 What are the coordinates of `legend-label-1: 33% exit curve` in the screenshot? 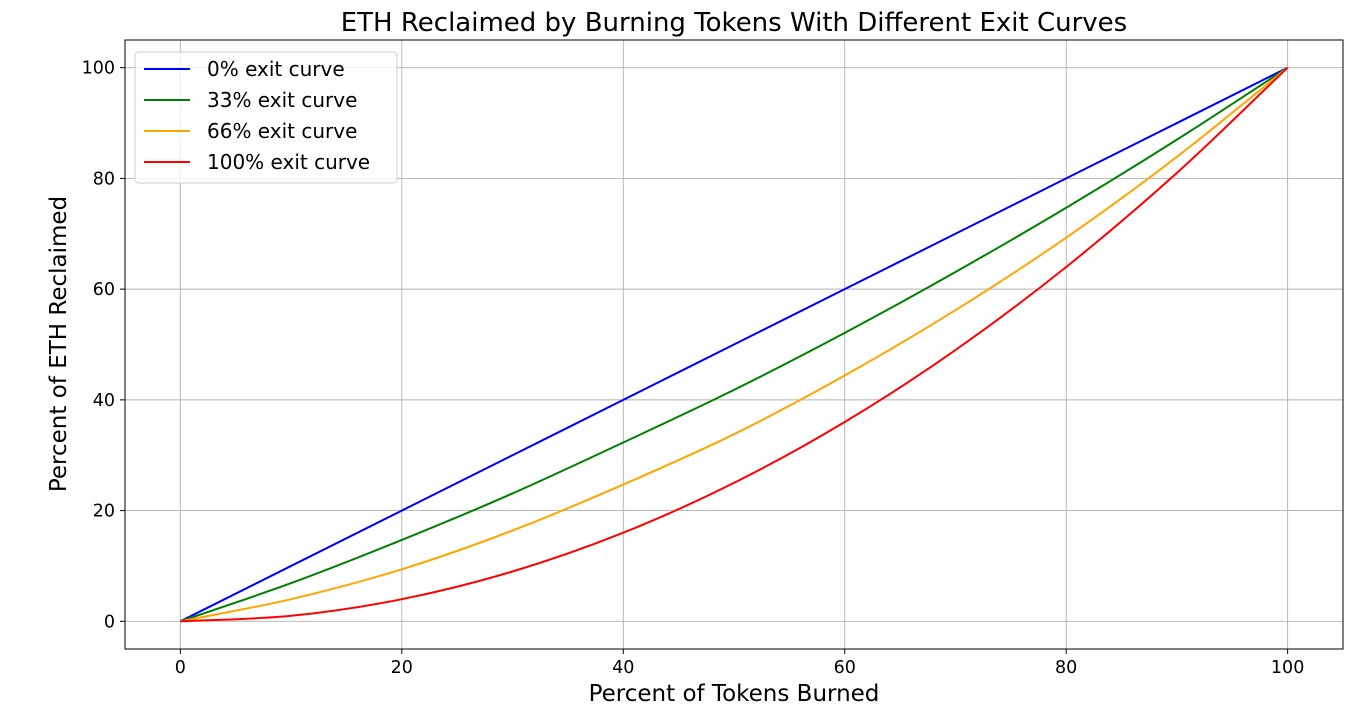 It's located at (282, 100).